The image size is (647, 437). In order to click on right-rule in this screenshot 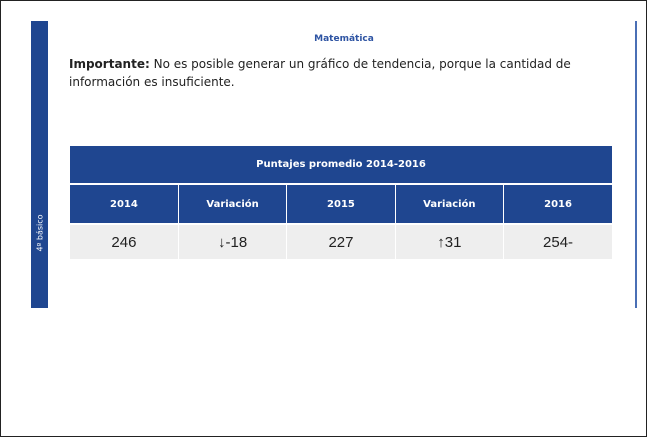, I will do `click(636, 164)`.